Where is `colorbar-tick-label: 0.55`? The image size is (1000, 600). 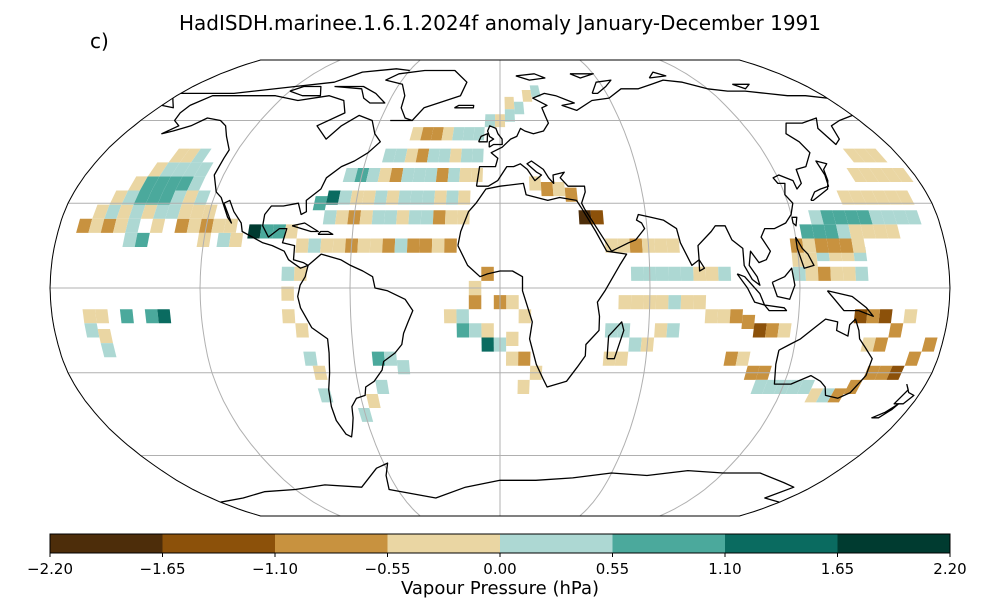 colorbar-tick-label: 0.55 is located at coordinates (612, 569).